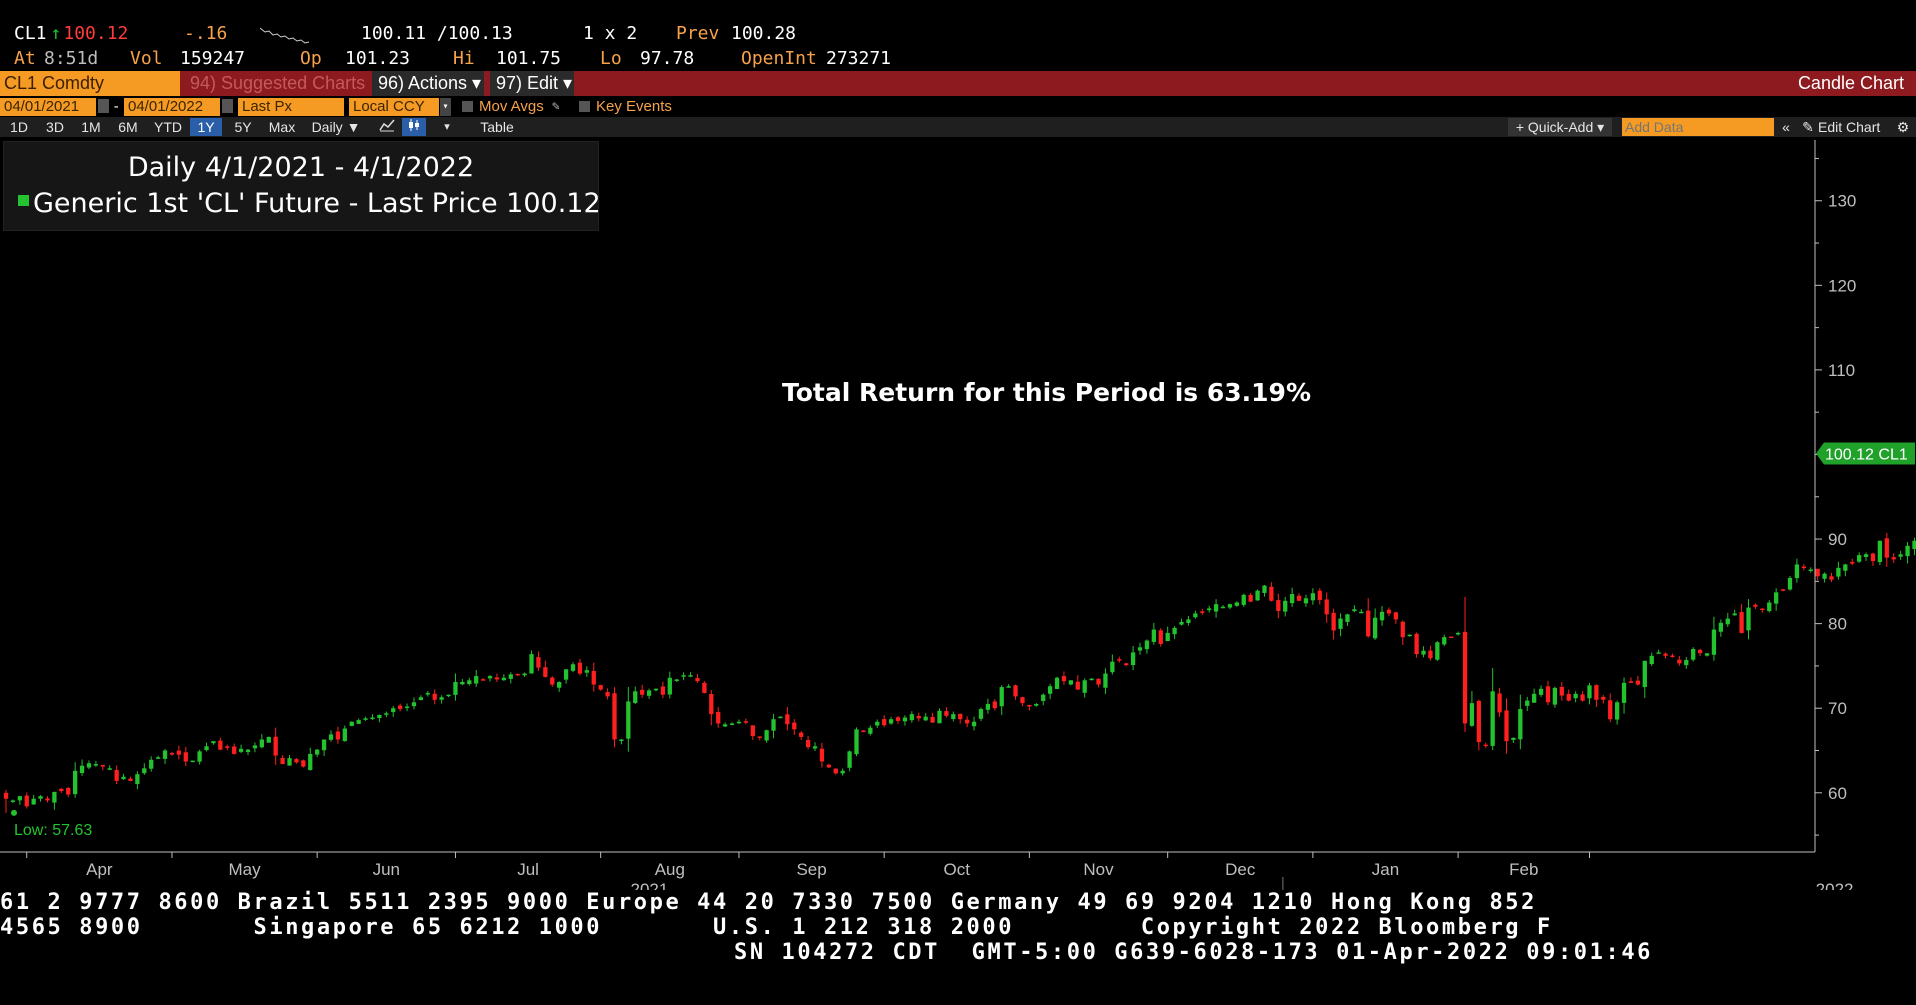 This screenshot has width=1916, height=1005. I want to click on low-label: Low: 57.63, so click(53, 830).